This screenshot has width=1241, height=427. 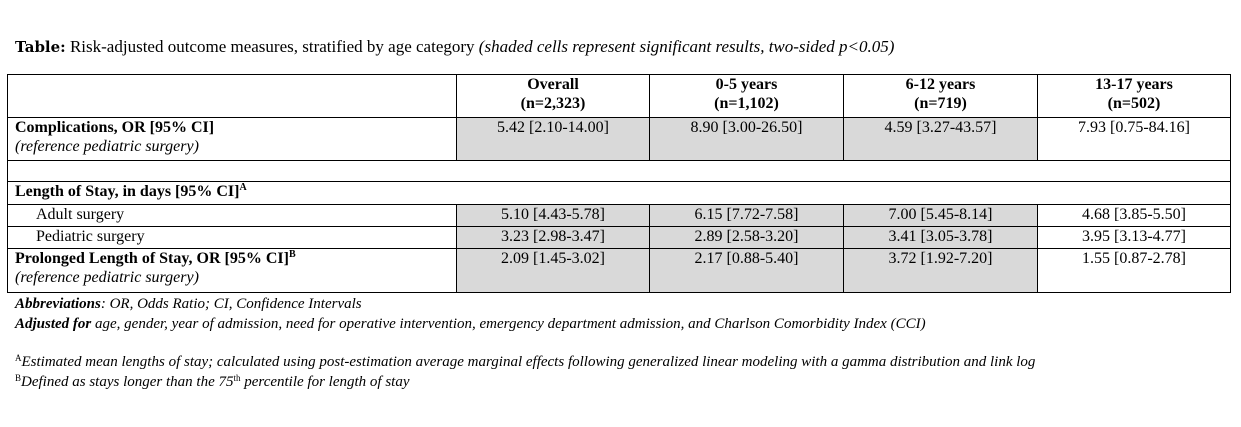 What do you see at coordinates (940, 270) in the screenshot?
I see `table-cell: 3.72 [1.92-7.20]` at bounding box center [940, 270].